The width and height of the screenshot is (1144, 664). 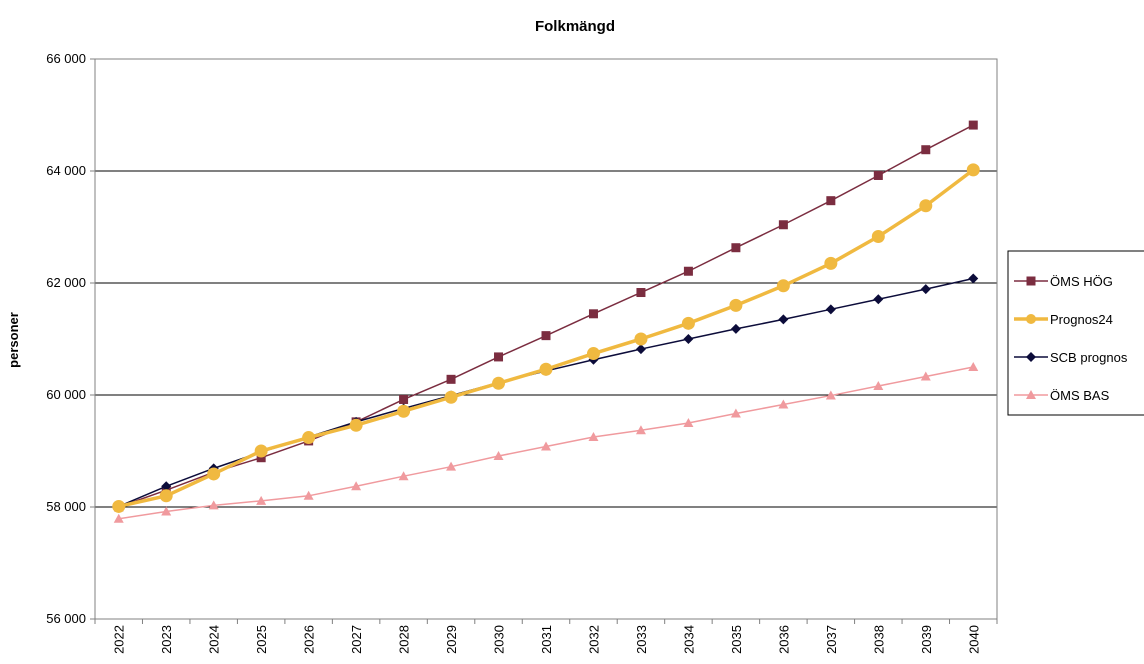 I want to click on x-tick-label: 2037, so click(x=831, y=639).